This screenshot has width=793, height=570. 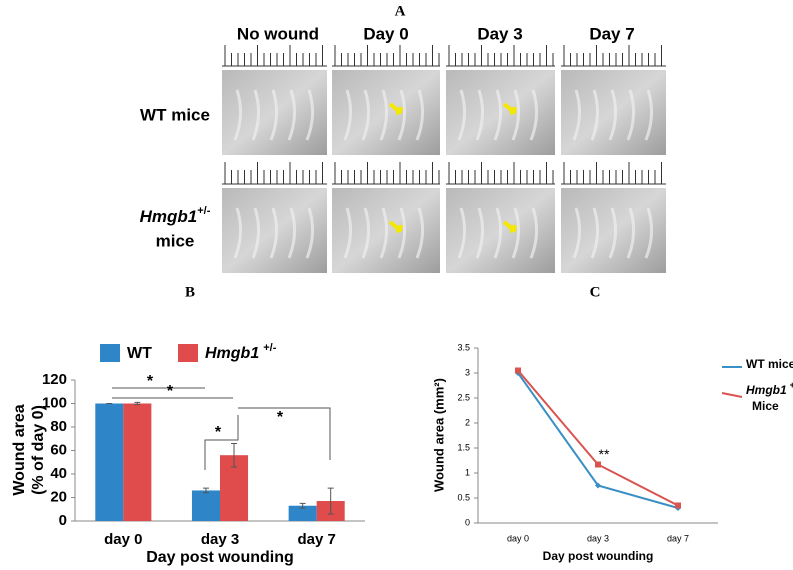 I want to click on row-label: WT mice, so click(x=175, y=114).